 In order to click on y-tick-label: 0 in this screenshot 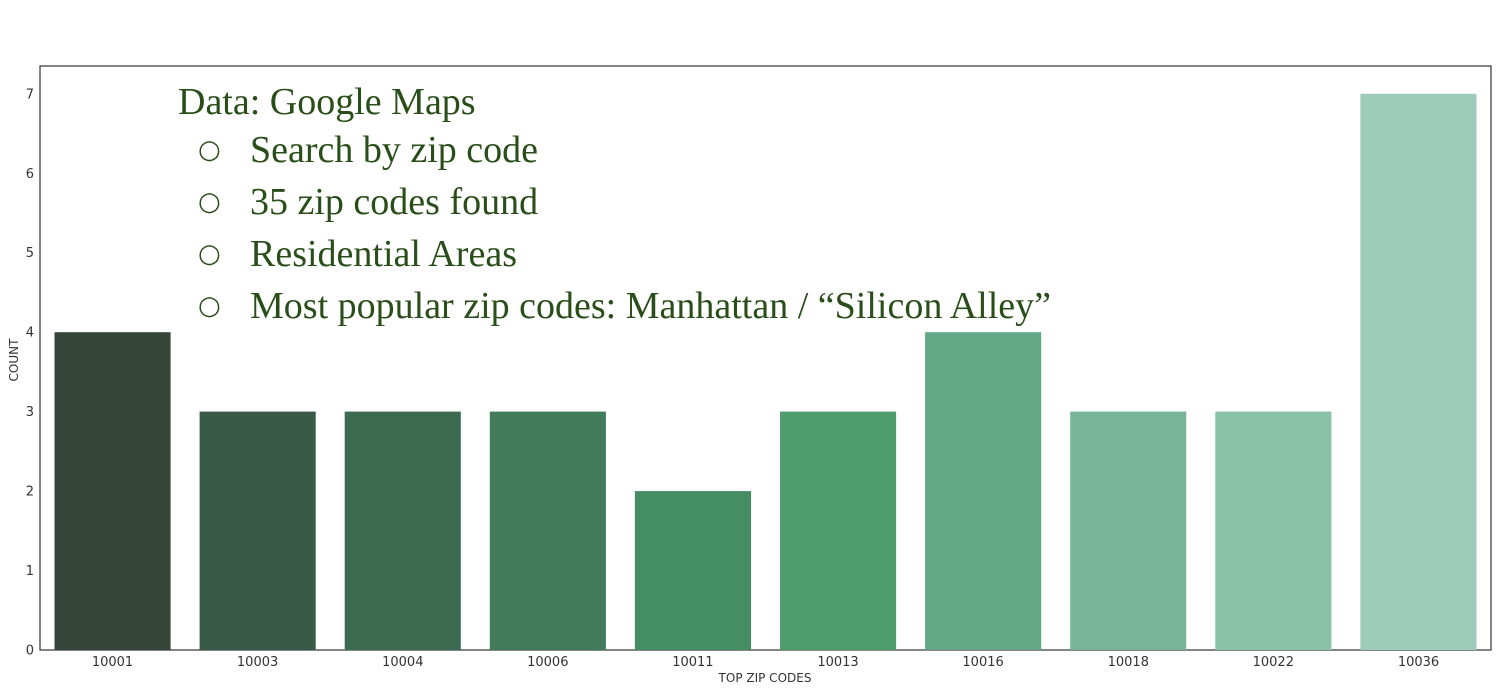, I will do `click(30, 651)`.